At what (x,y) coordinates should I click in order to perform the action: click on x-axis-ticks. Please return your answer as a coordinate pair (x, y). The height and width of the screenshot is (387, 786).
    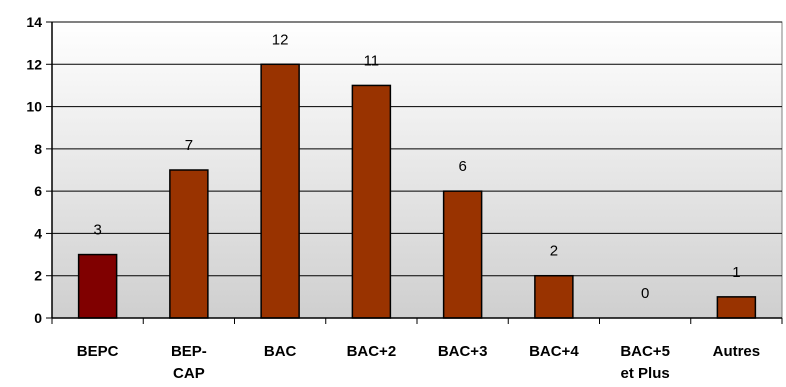
    Looking at the image, I should click on (417, 321).